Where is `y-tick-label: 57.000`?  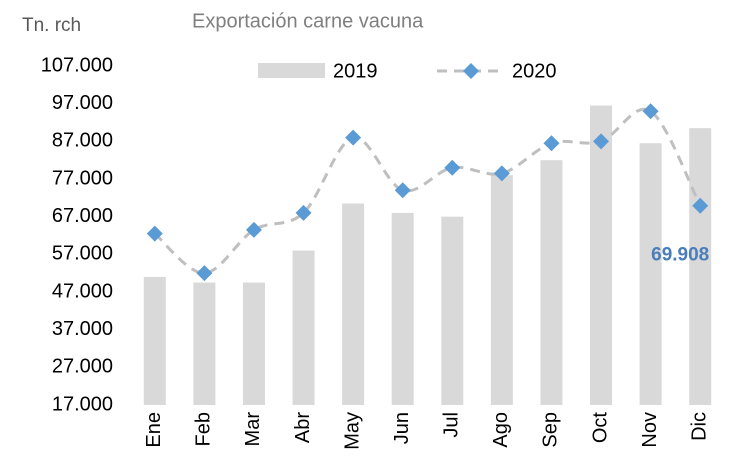 y-tick-label: 57.000 is located at coordinates (82, 254).